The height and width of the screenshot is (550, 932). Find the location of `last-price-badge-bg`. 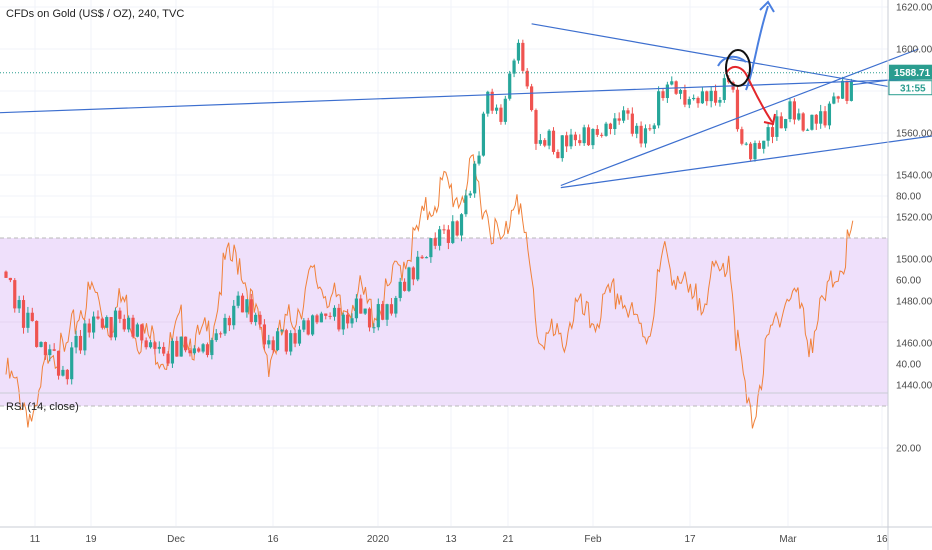

last-price-badge-bg is located at coordinates (910, 72).